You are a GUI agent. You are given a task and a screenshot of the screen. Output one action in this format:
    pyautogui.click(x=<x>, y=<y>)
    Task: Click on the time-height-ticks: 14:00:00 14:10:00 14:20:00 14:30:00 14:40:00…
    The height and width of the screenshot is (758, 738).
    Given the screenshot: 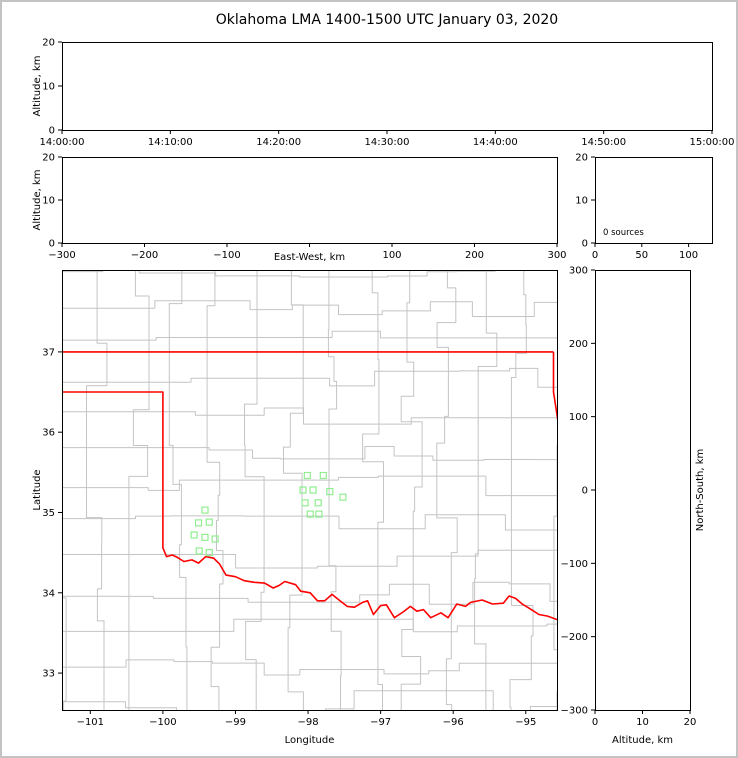 What is the action you would take?
    pyautogui.click(x=387, y=93)
    